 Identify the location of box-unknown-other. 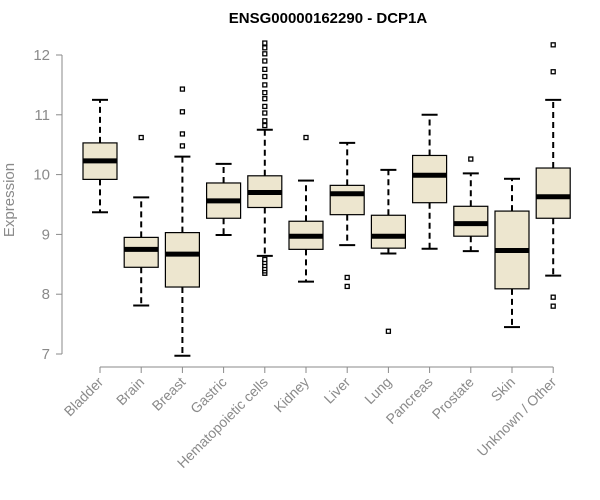
(553, 175).